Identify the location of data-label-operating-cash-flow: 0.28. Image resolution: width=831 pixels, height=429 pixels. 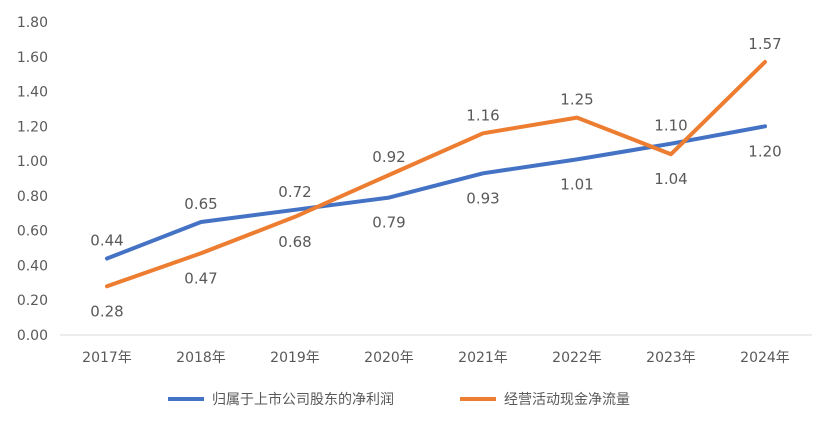
(106, 311).